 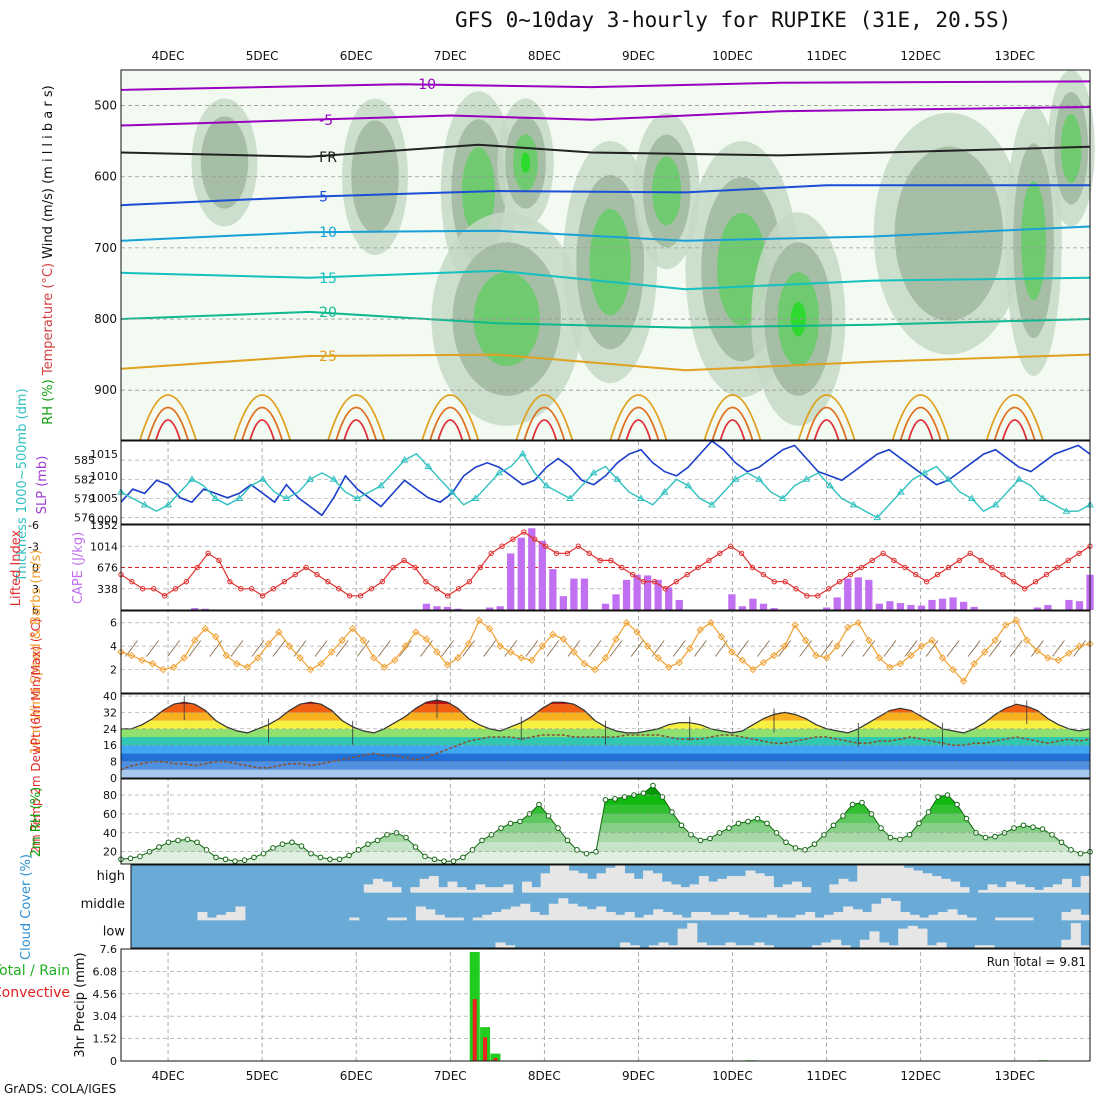 What do you see at coordinates (35, 610) in the screenshot?
I see `li-tick-label: 6` at bounding box center [35, 610].